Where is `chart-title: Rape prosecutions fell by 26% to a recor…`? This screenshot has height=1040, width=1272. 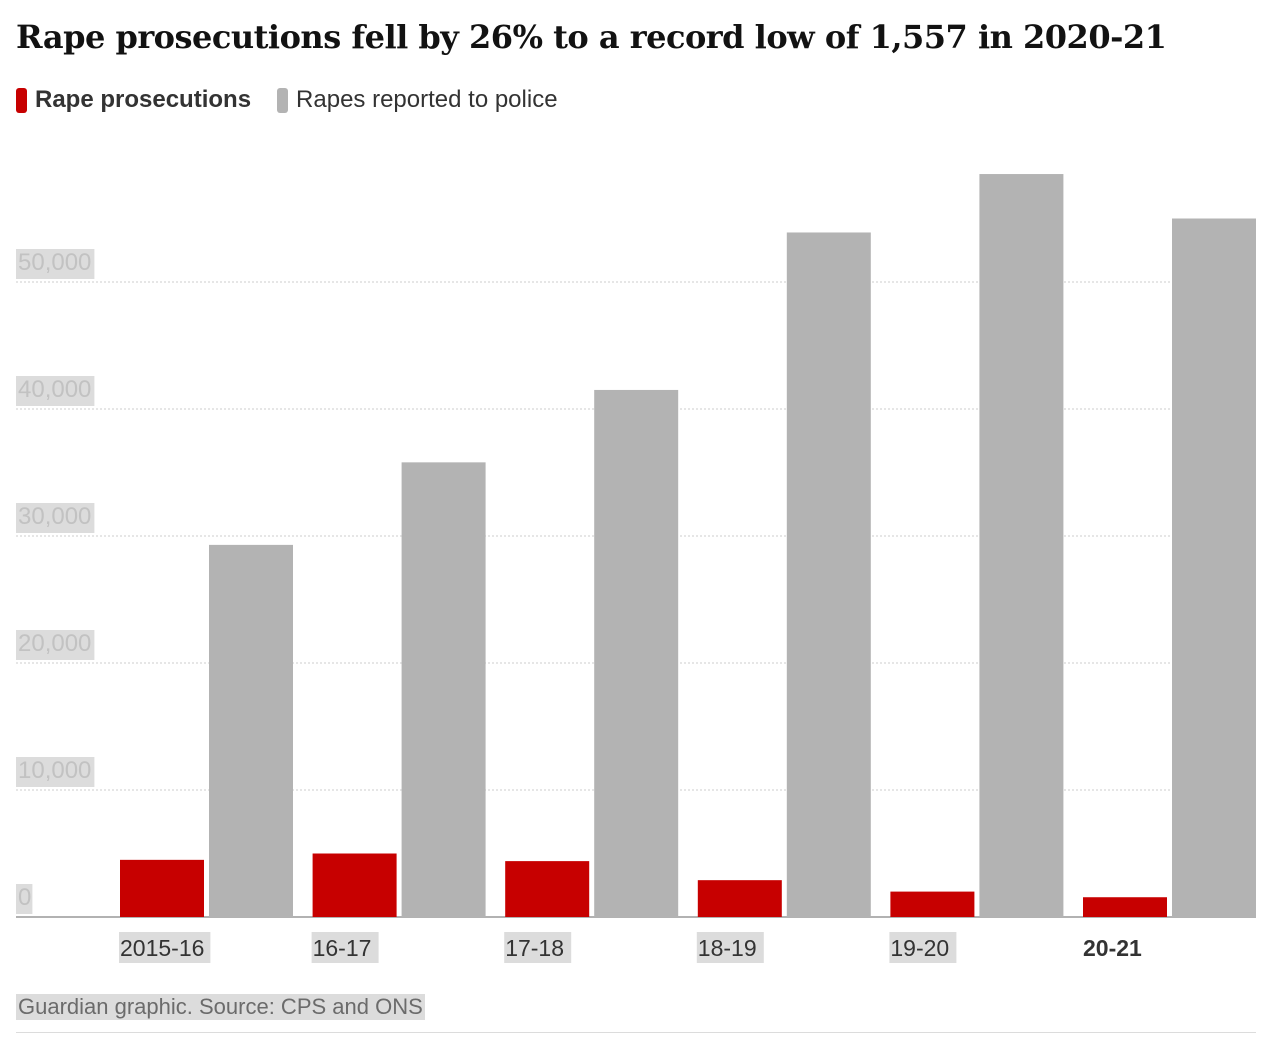
chart-title: Rape prosecutions fell by 26% to a recor… is located at coordinates (591, 37).